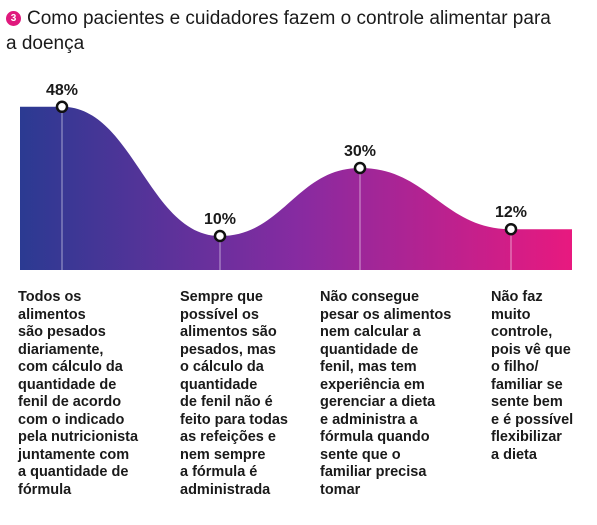  Describe the element at coordinates (13, 18) in the screenshot. I see `section-number-badge: 3` at that location.